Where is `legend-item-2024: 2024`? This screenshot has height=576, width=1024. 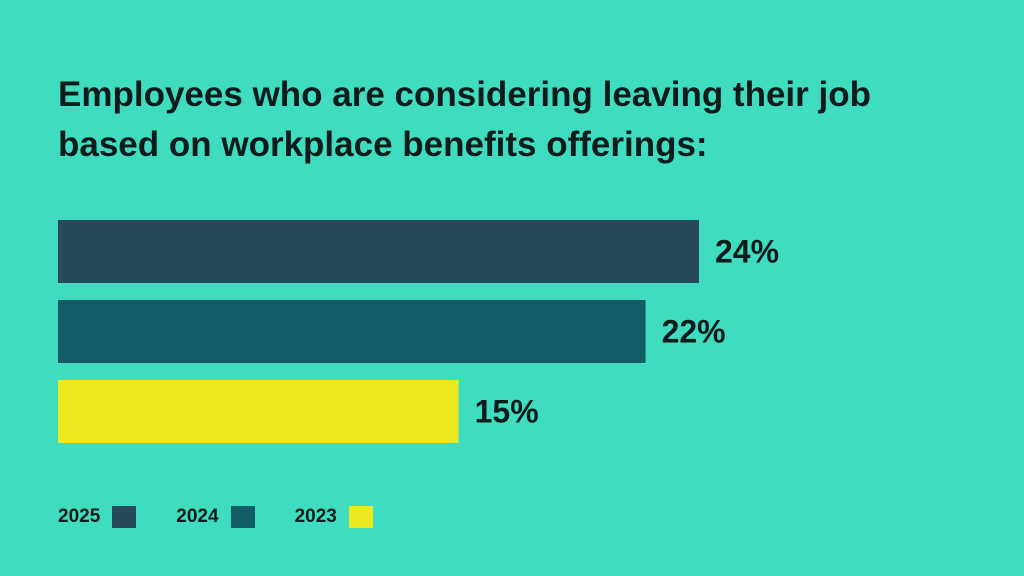 legend-item-2024: 2024 is located at coordinates (215, 517).